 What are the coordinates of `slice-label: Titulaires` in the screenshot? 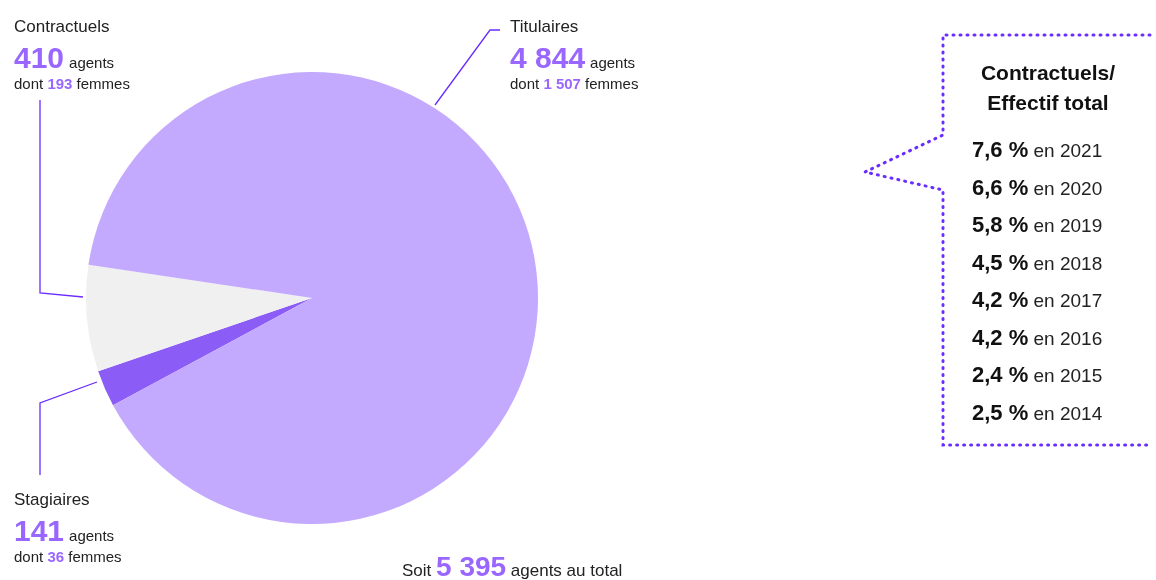 It's located at (544, 26).